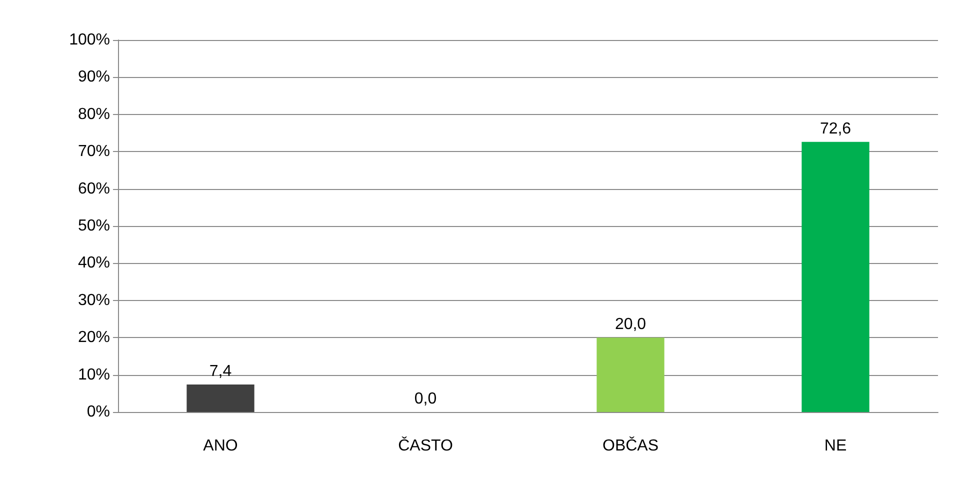 Image resolution: width=977 pixels, height=496 pixels. What do you see at coordinates (220, 446) in the screenshot?
I see `x-tick-label: ANO` at bounding box center [220, 446].